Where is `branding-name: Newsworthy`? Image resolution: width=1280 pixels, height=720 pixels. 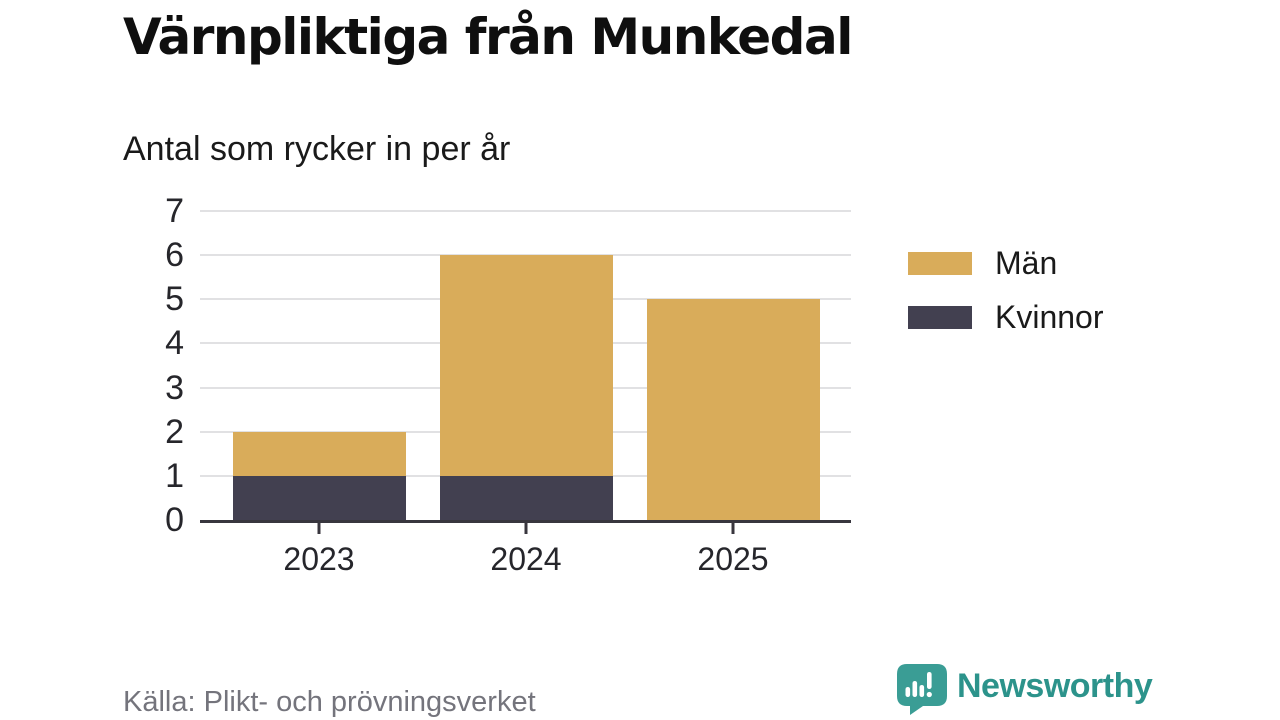
branding-name: Newsworthy is located at coordinates (1055, 686).